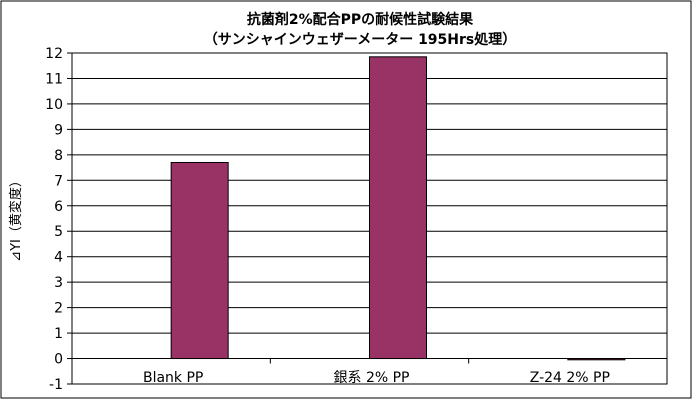 Image resolution: width=700 pixels, height=411 pixels. Describe the element at coordinates (58, 309) in the screenshot. I see `y-tick-label: 2` at that location.